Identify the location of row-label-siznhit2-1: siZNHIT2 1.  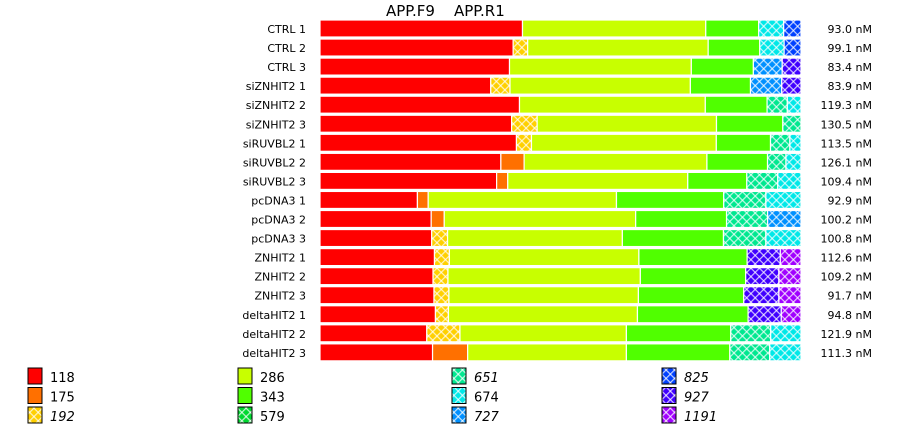
(276, 86).